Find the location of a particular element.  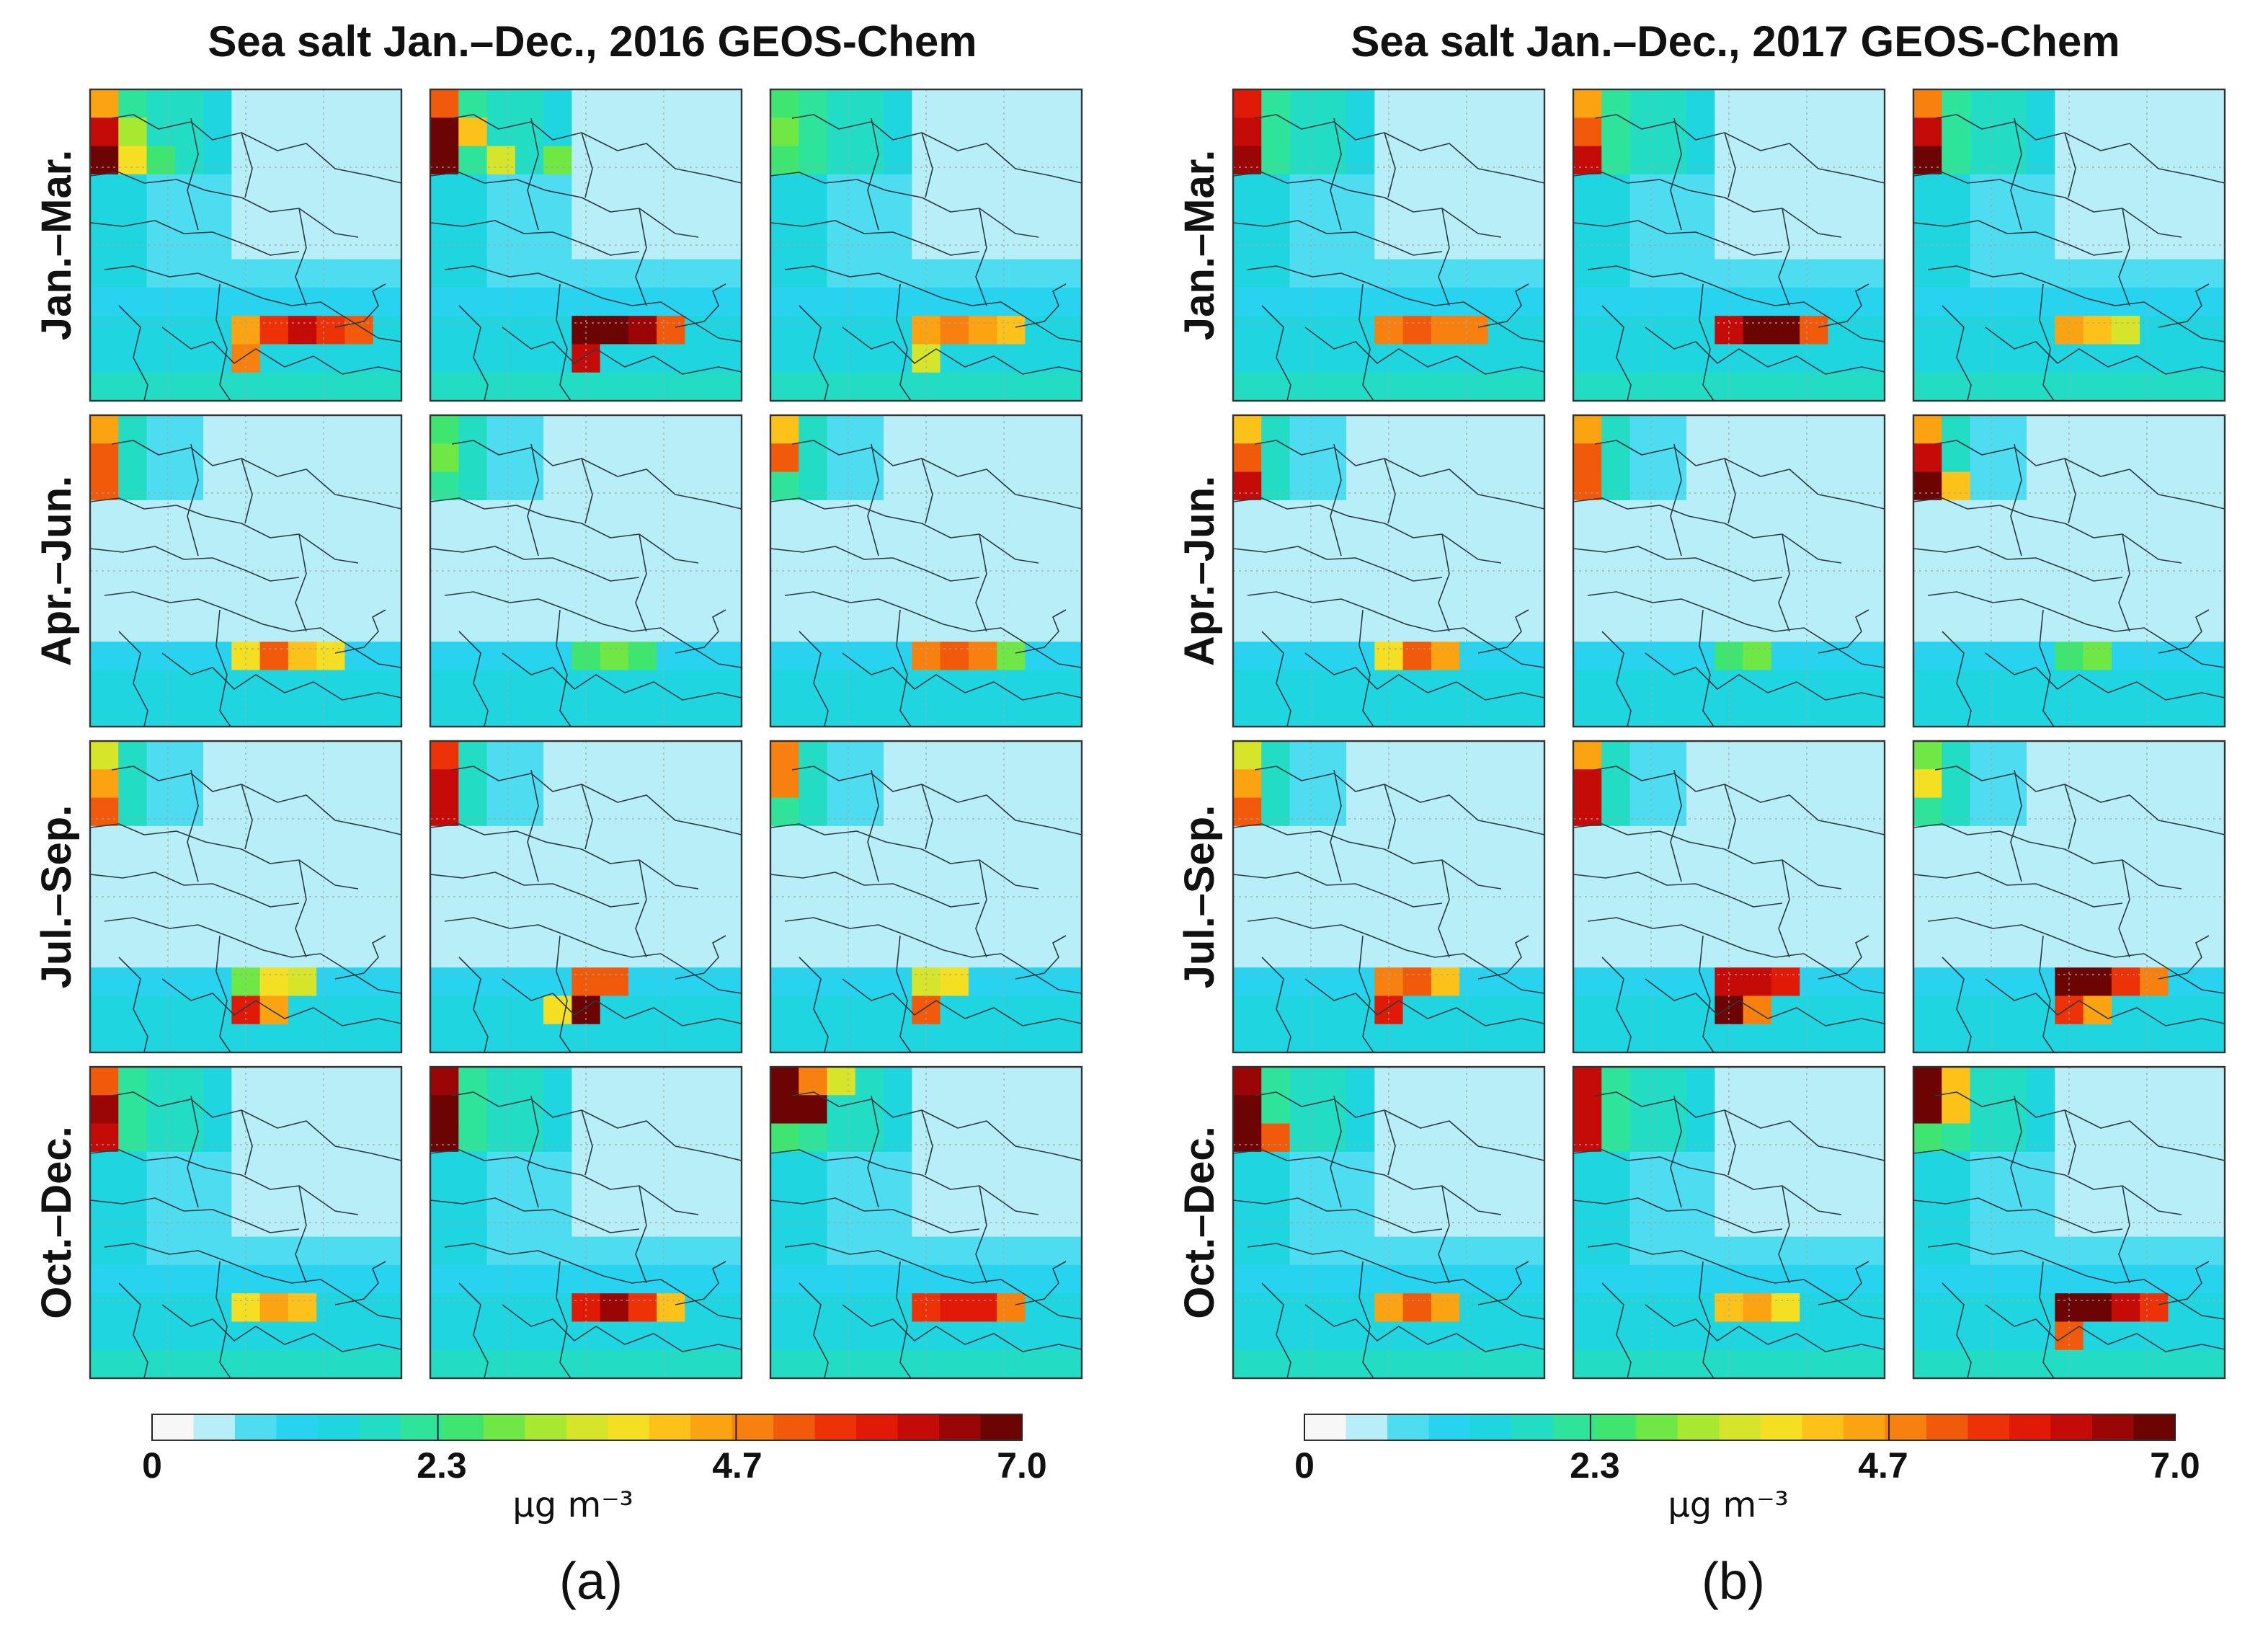

row-label-b-3: Jul.–Sep. is located at coordinates (1200, 897).